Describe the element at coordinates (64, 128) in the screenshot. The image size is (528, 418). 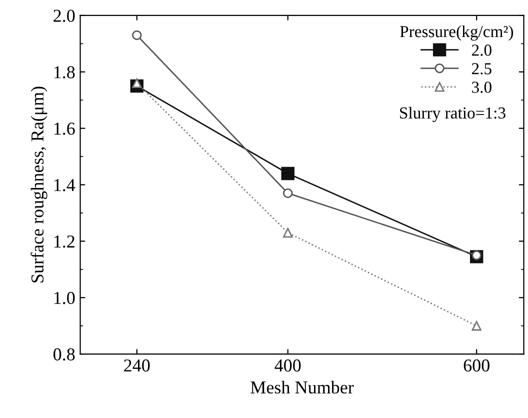
I see `y-tick-label: 1.6` at that location.